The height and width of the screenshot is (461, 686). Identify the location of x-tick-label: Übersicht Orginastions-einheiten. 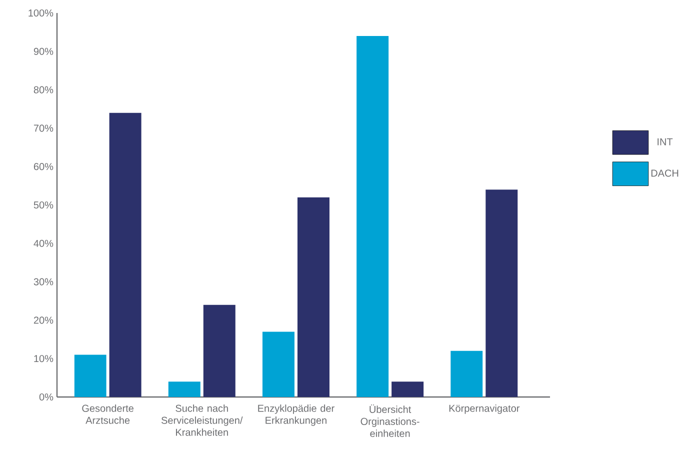
(390, 420).